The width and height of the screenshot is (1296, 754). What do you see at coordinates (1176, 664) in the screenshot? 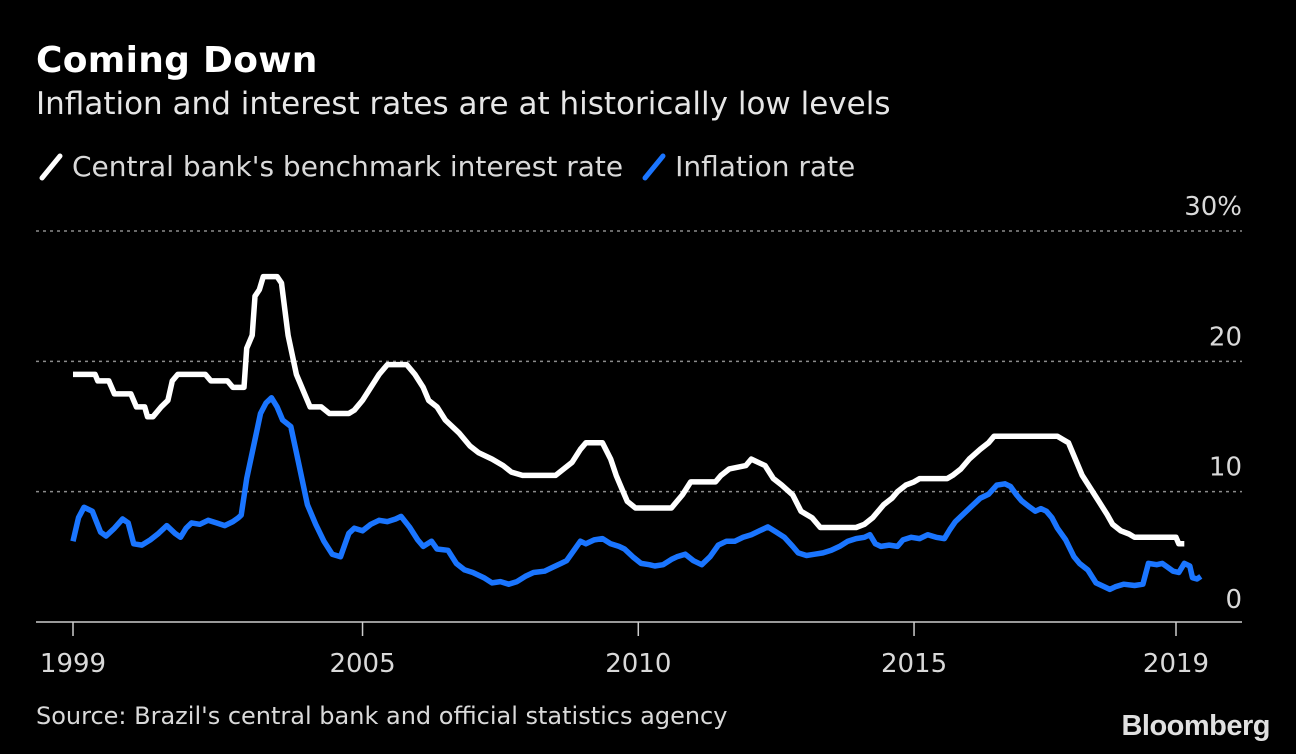
I see `x-tick-label: 2019` at bounding box center [1176, 664].